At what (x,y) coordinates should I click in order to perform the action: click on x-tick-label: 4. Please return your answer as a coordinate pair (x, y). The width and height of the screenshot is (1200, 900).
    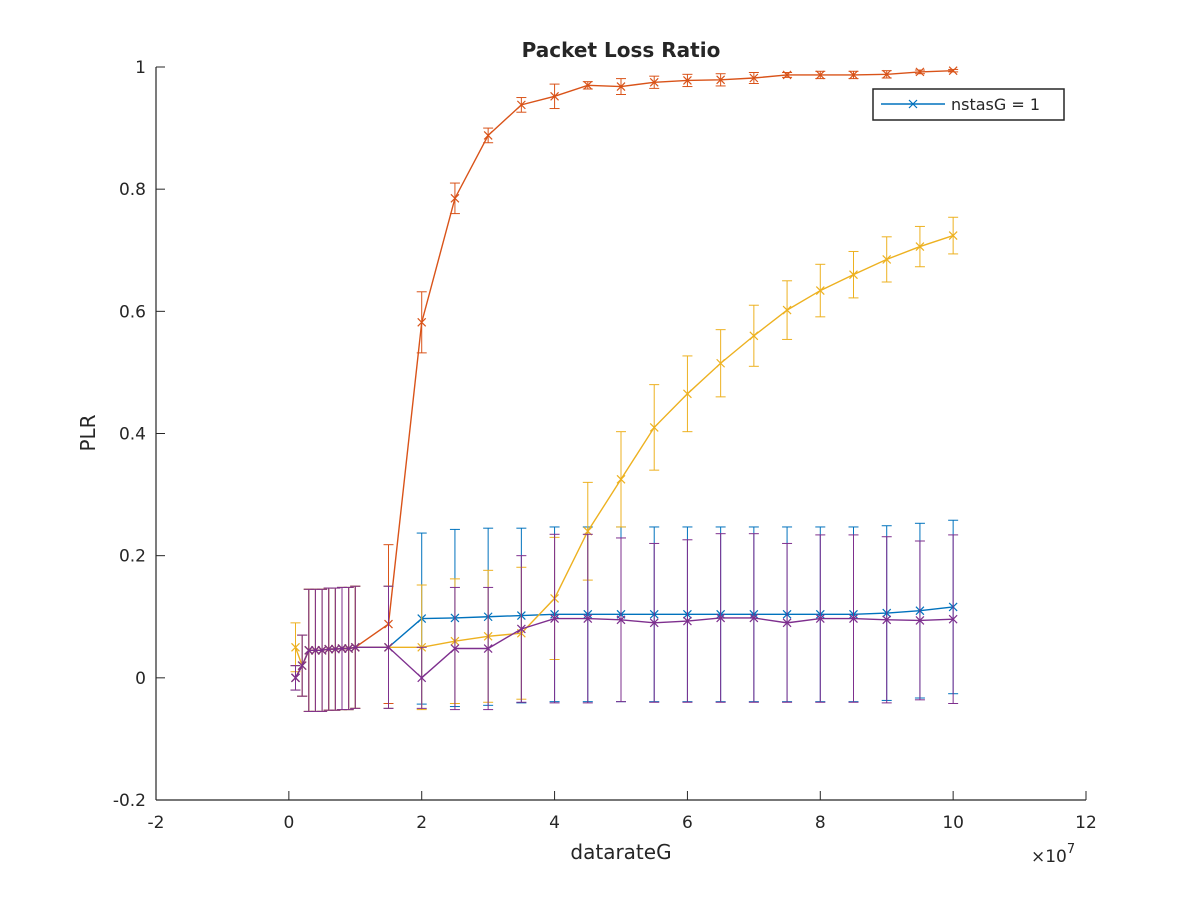
    Looking at the image, I should click on (554, 823).